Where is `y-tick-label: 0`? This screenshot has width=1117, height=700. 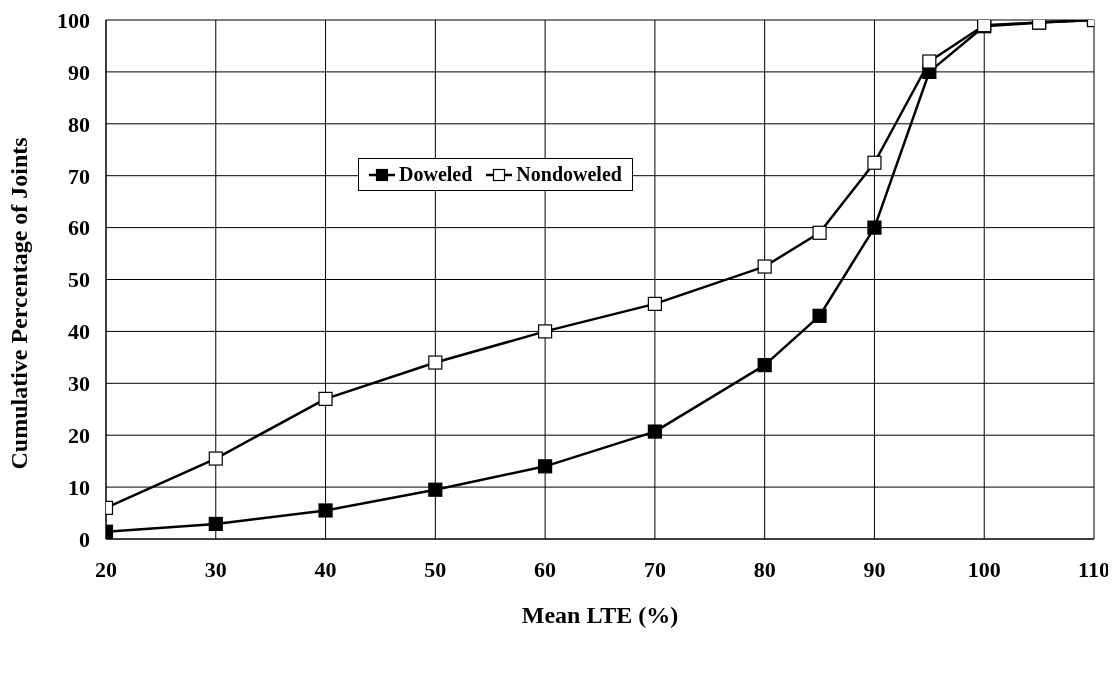
y-tick-label: 0 is located at coordinates (84, 539).